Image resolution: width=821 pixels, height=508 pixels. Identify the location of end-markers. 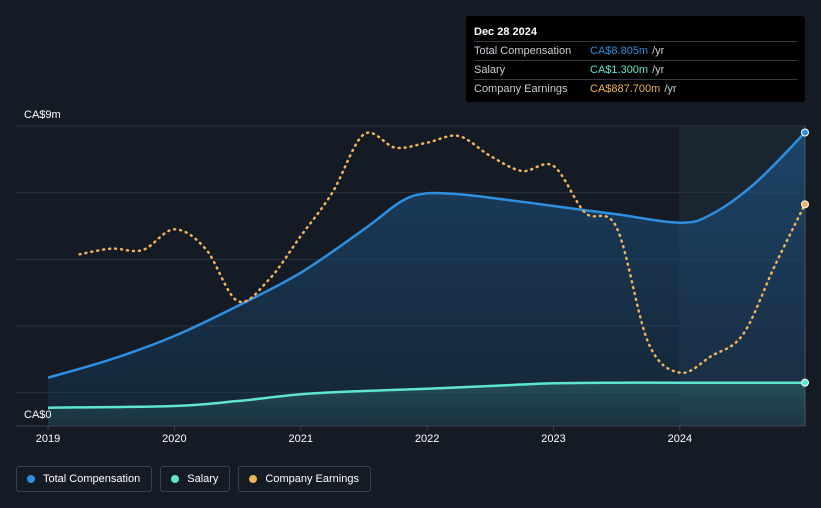
(805, 257).